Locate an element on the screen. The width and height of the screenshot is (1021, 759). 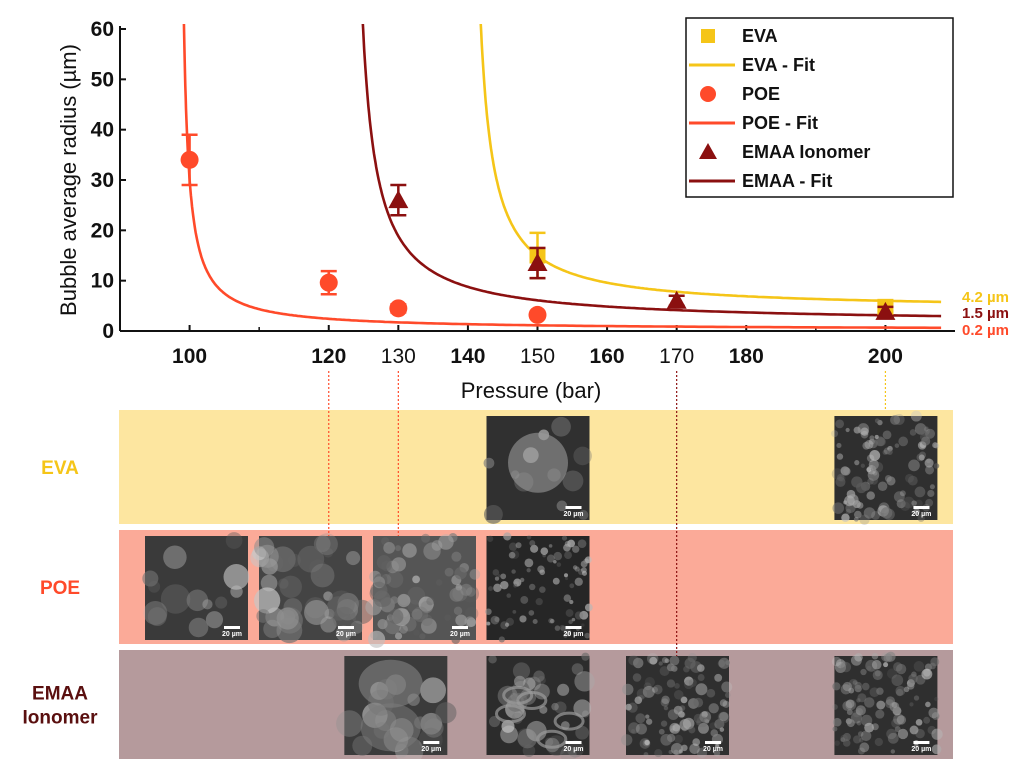
micrograph-bubble is located at coordinates (390, 683).